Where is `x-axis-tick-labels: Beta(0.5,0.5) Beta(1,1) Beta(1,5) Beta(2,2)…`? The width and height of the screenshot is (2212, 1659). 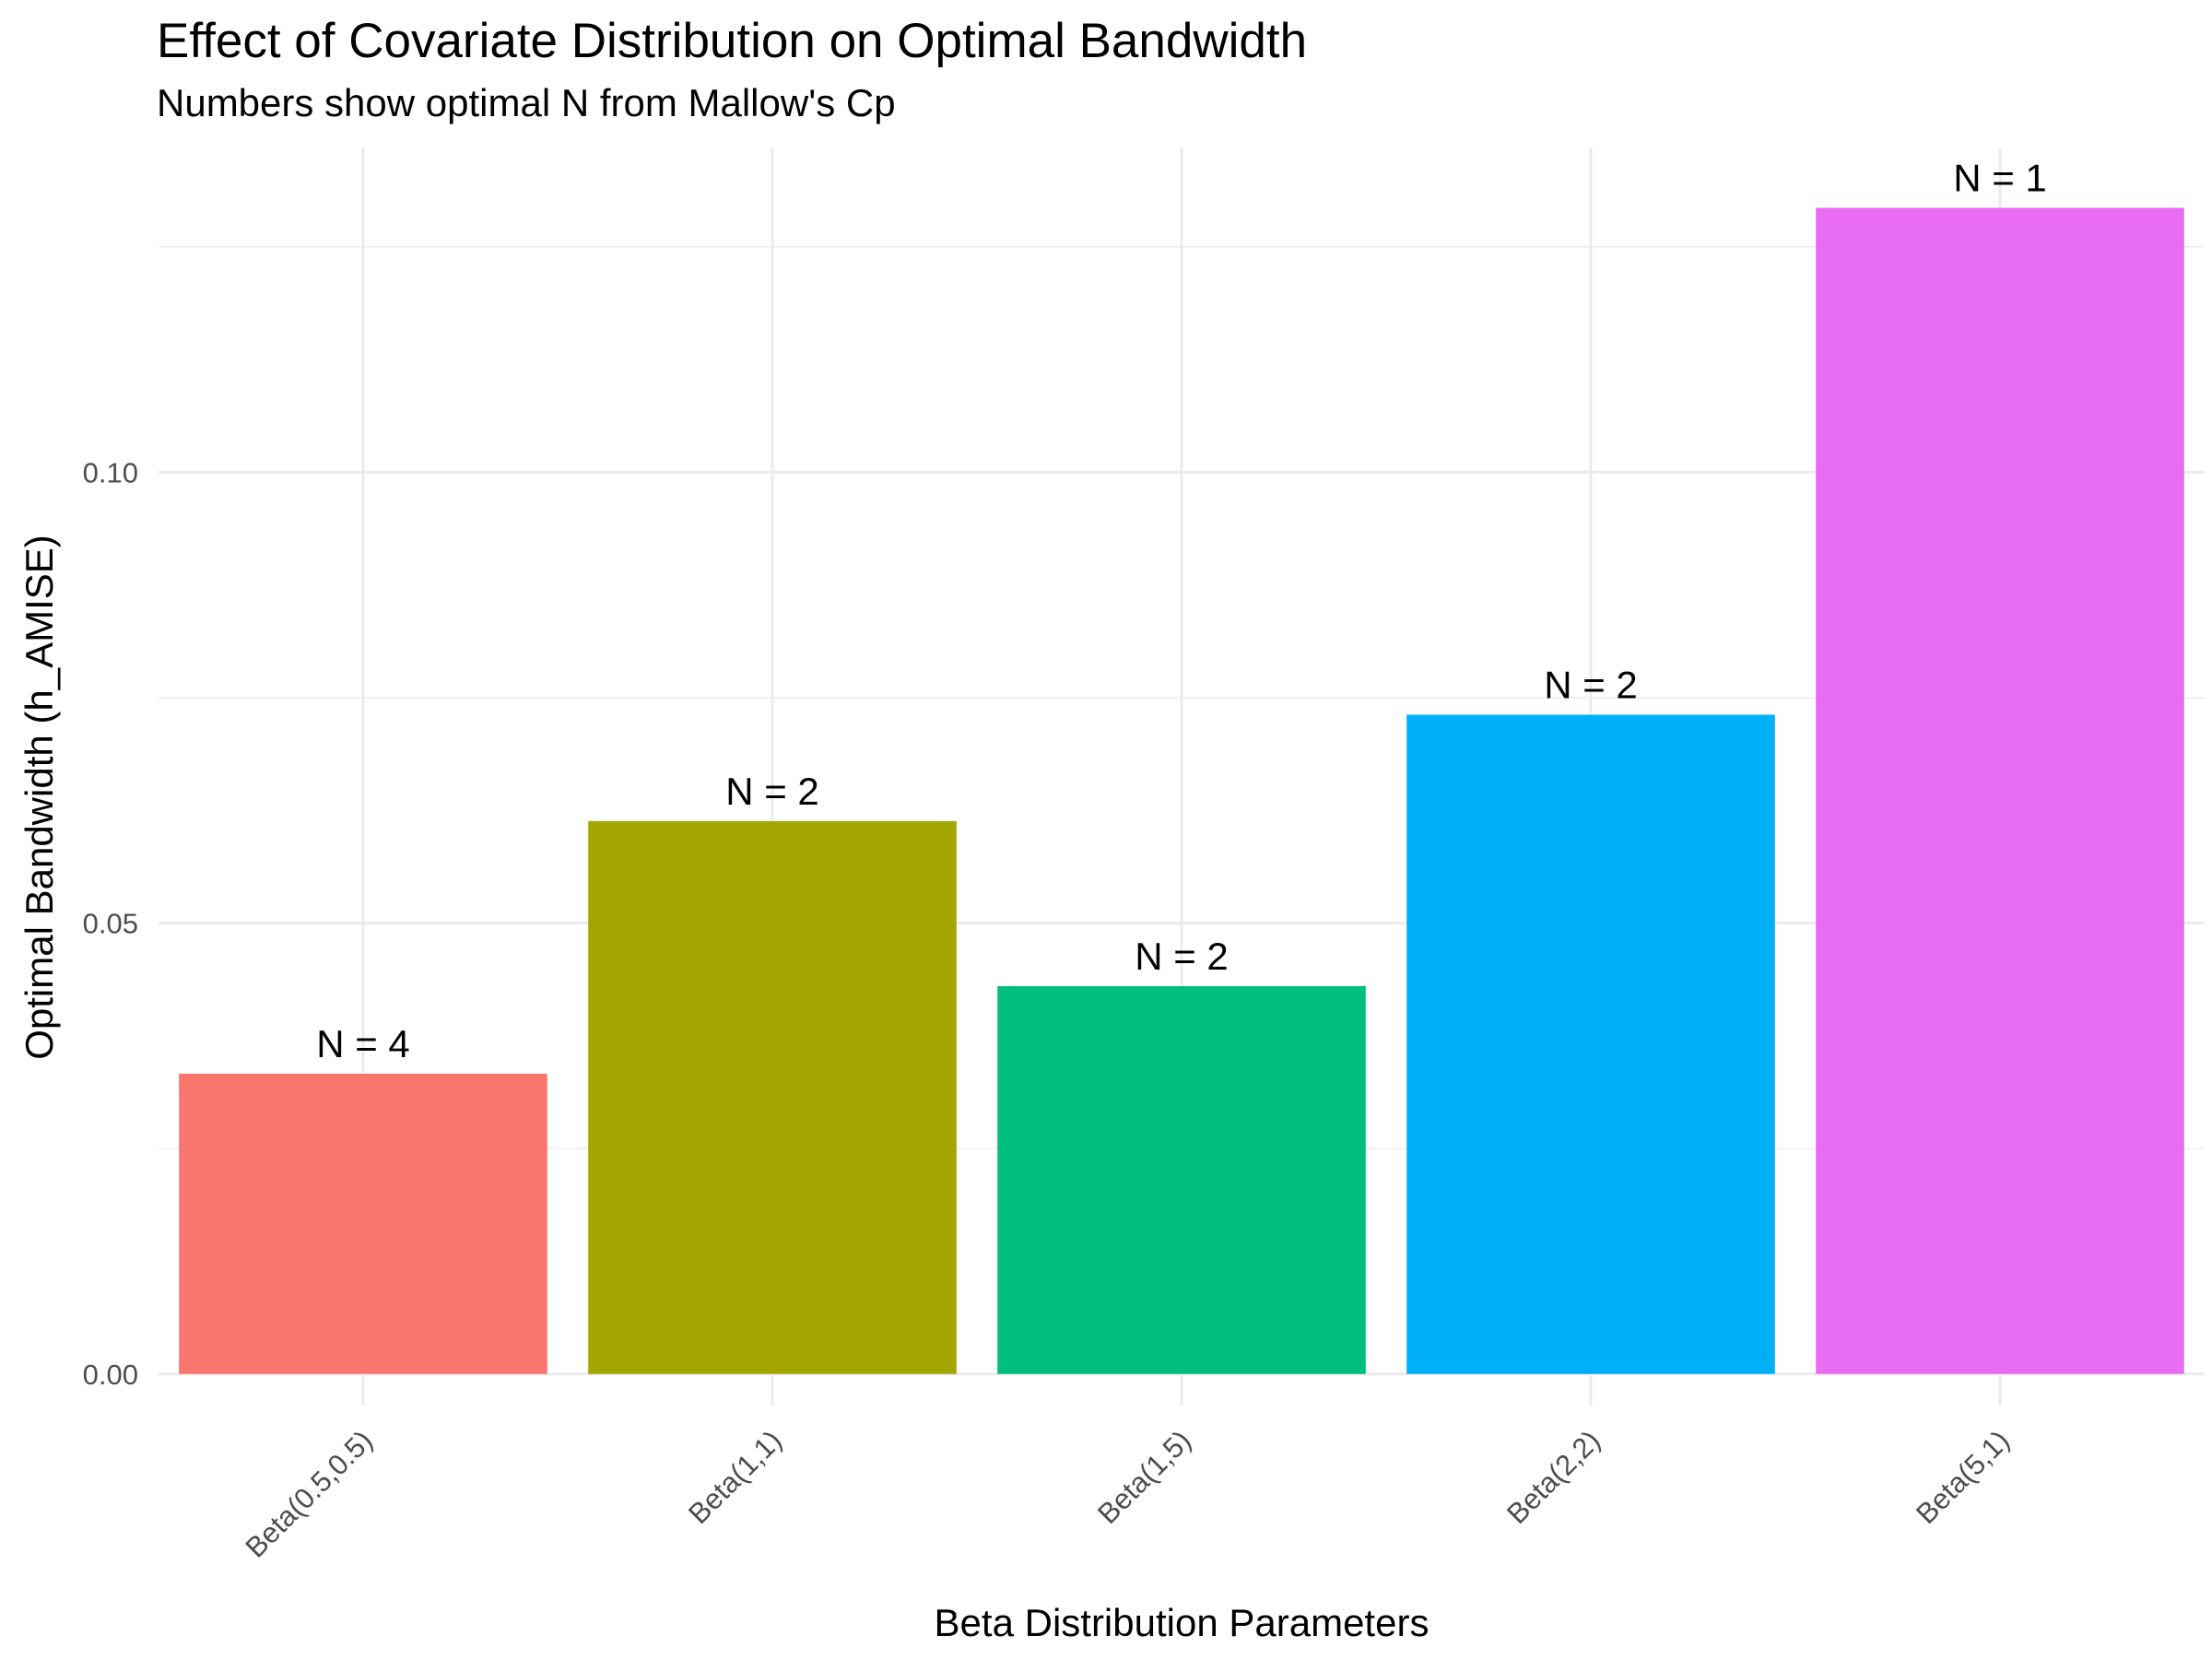 x-axis-tick-labels: Beta(0.5,0.5) Beta(1,1) Beta(1,5) Beta(2,2)… is located at coordinates (1127, 1493).